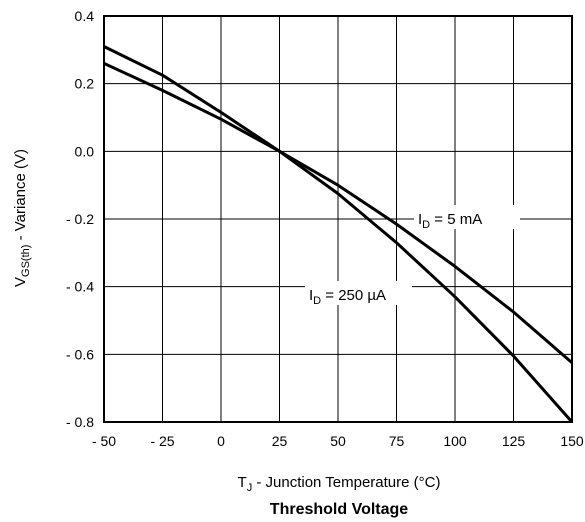  Describe the element at coordinates (514, 441) in the screenshot. I see `x-tick-label: 125` at that location.